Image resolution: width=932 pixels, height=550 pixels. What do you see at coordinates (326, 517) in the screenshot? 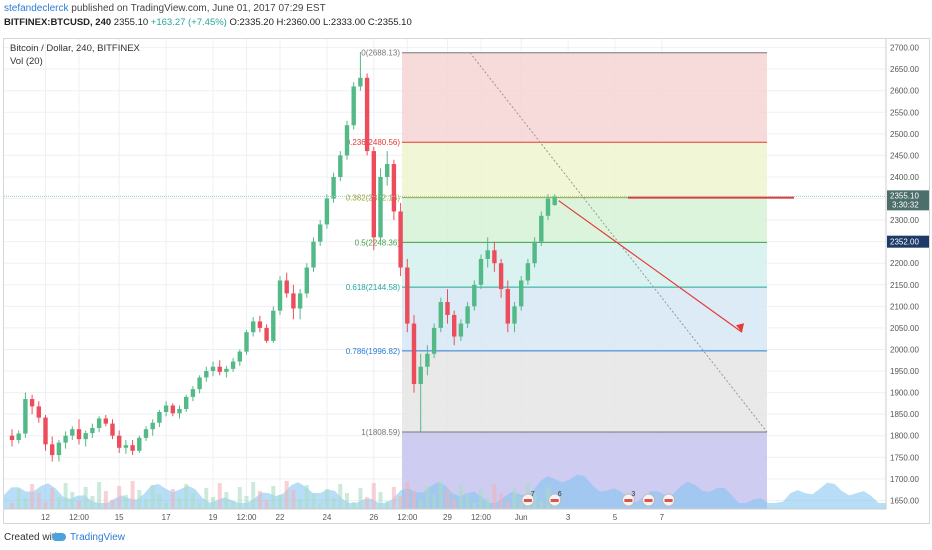
I see `x-axis-tick-label: 24` at bounding box center [326, 517].